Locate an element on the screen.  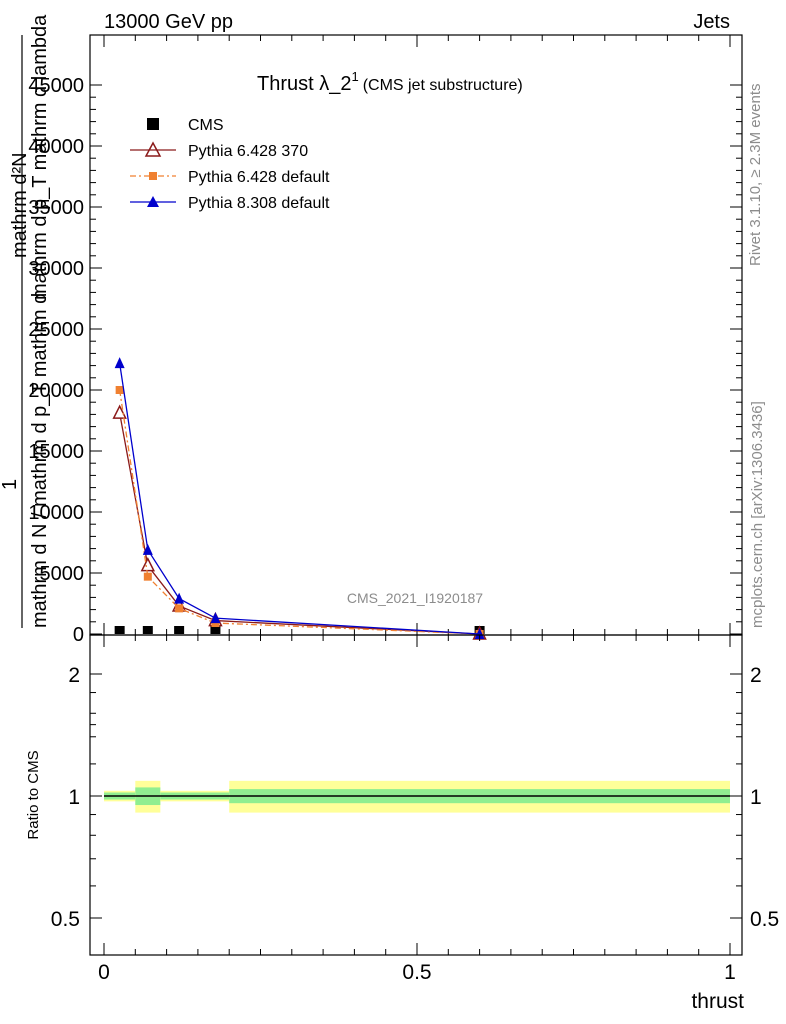
x-tick-label: 1 is located at coordinates (730, 972).